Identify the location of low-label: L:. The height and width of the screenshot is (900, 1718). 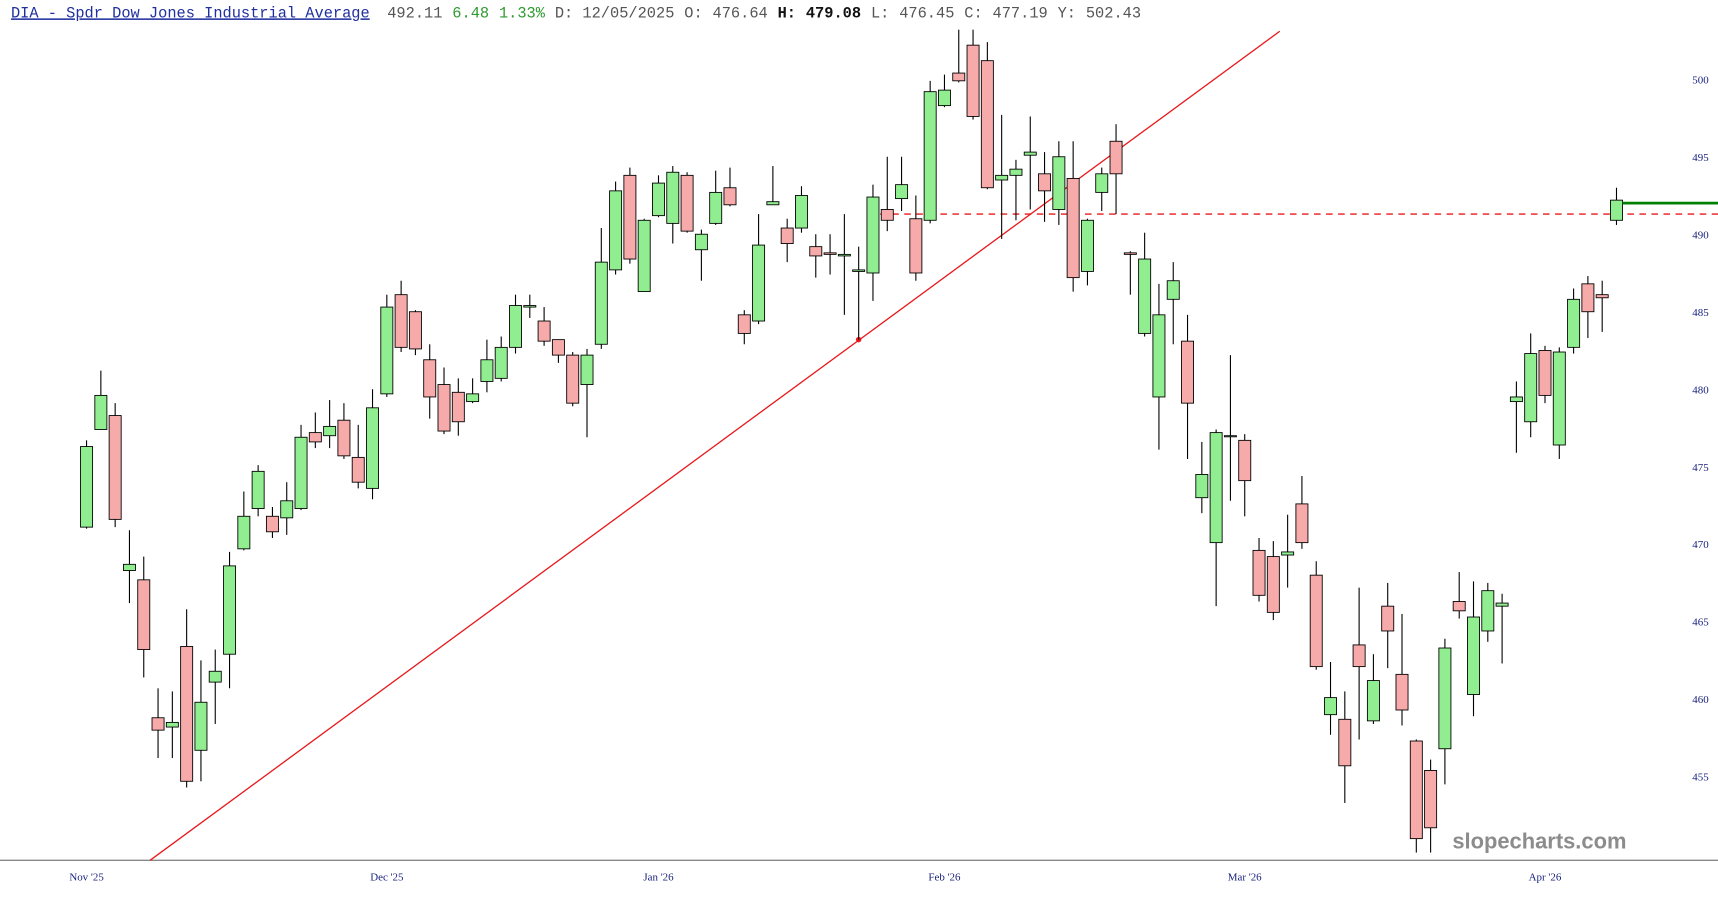
(880, 13).